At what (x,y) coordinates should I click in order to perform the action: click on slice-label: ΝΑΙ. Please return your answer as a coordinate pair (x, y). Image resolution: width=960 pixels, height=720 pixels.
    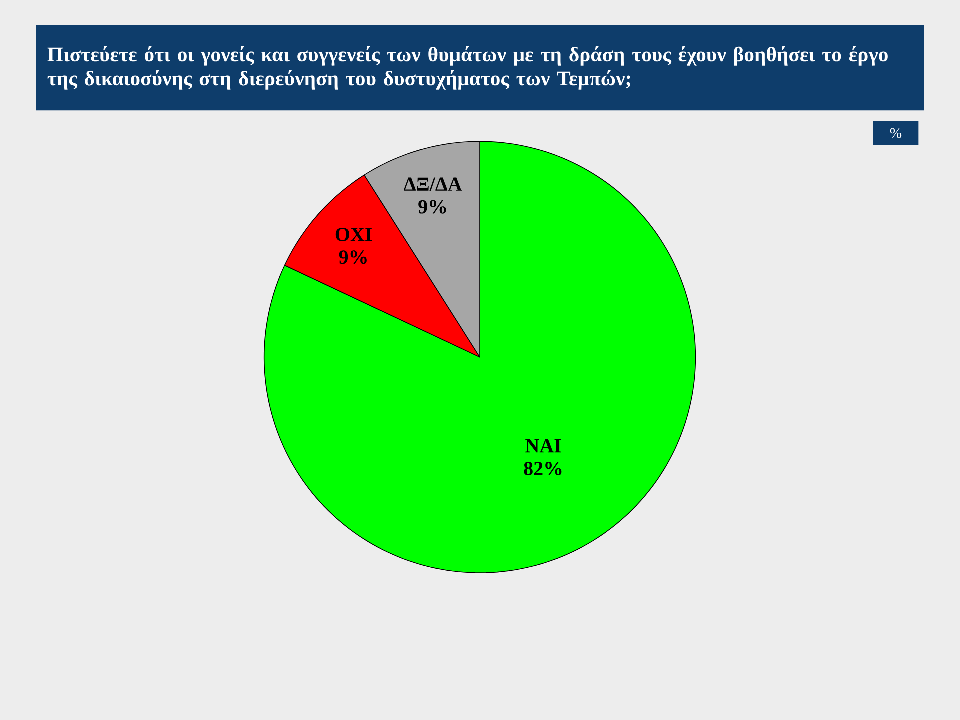
    Looking at the image, I should click on (544, 446).